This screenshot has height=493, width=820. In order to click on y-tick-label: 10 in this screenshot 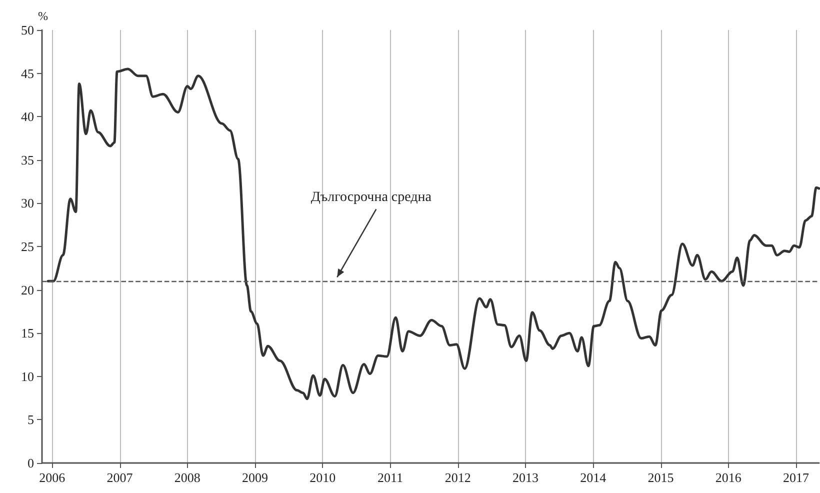, I will do `click(27, 376)`.